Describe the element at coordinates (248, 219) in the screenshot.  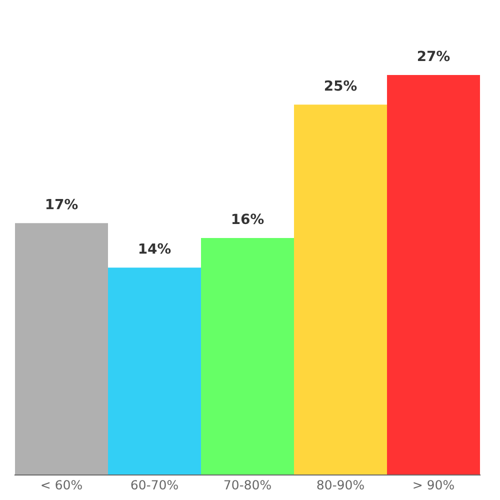
I see `data-label: 16%` at that location.